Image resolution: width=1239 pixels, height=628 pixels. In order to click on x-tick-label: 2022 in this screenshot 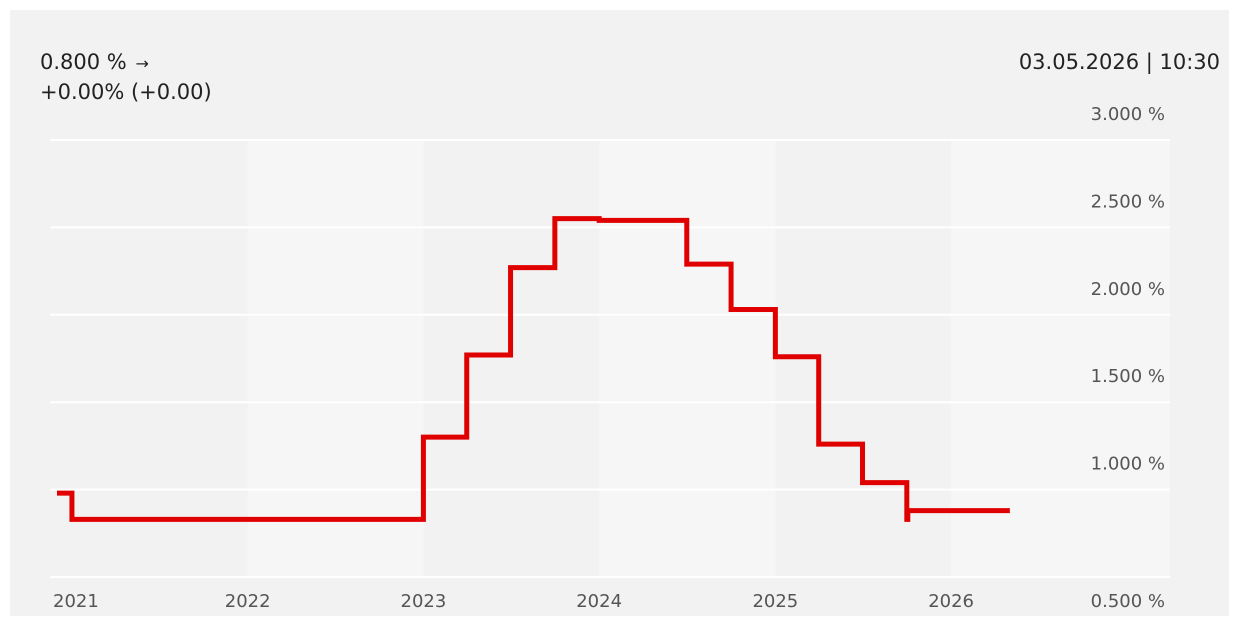, I will do `click(248, 601)`.